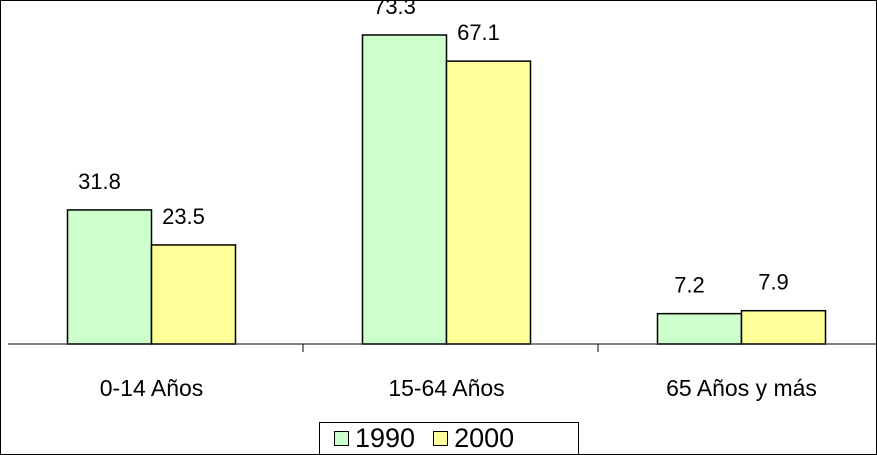  What do you see at coordinates (689, 285) in the screenshot?
I see `data-label-1990-2: 7.2` at bounding box center [689, 285].